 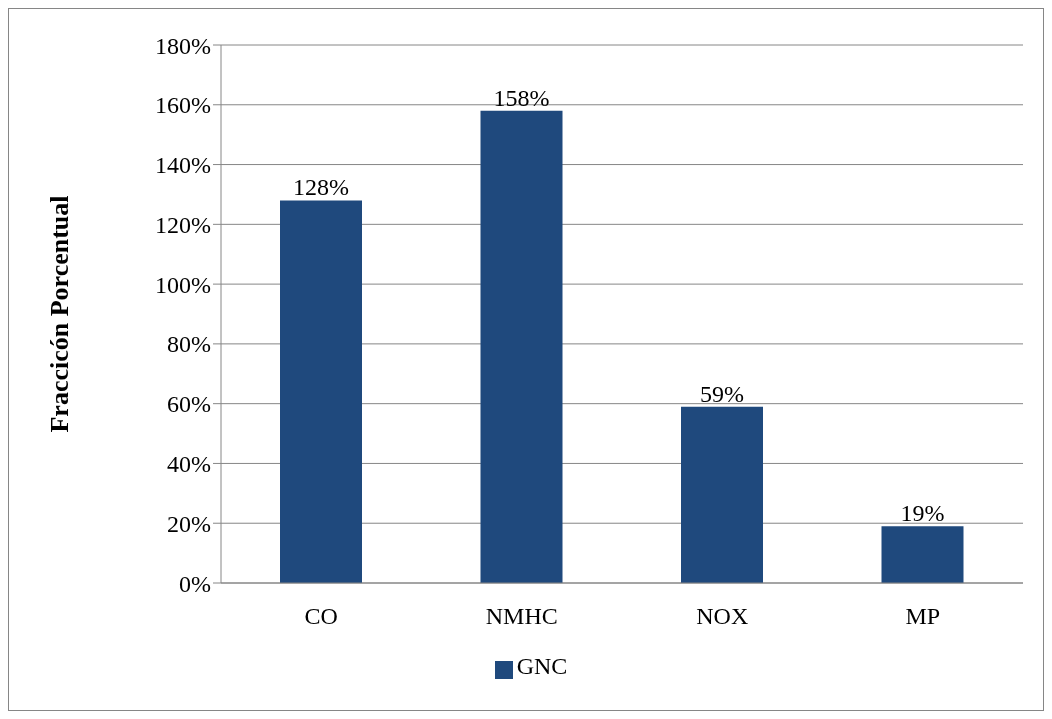 What do you see at coordinates (189, 463) in the screenshot?
I see `y-tick-label: 40%` at bounding box center [189, 463].